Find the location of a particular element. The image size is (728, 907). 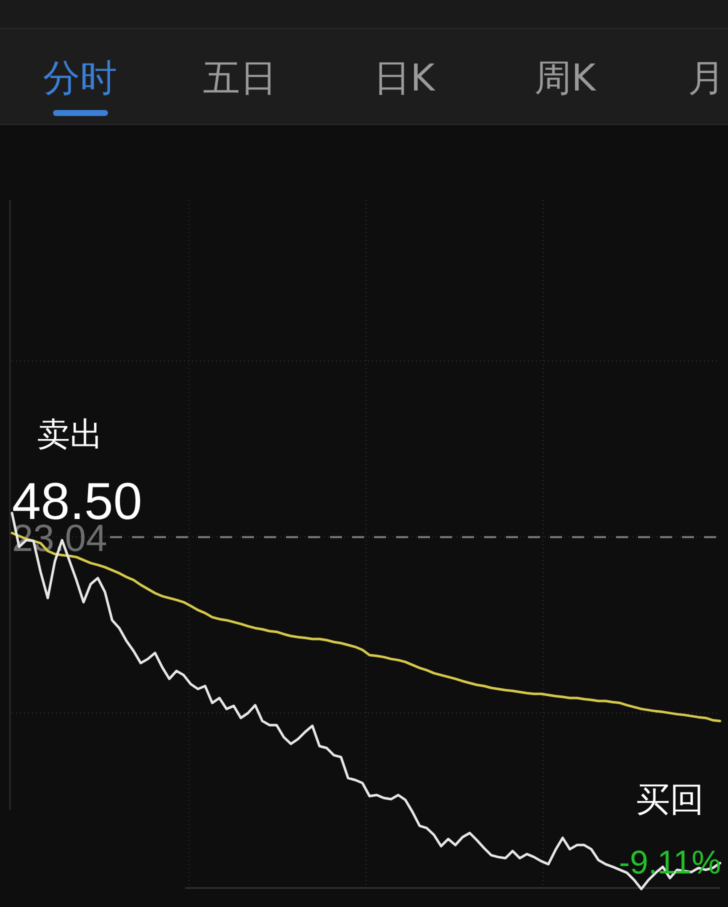

annotation: 卖出 is located at coordinates (70, 434).